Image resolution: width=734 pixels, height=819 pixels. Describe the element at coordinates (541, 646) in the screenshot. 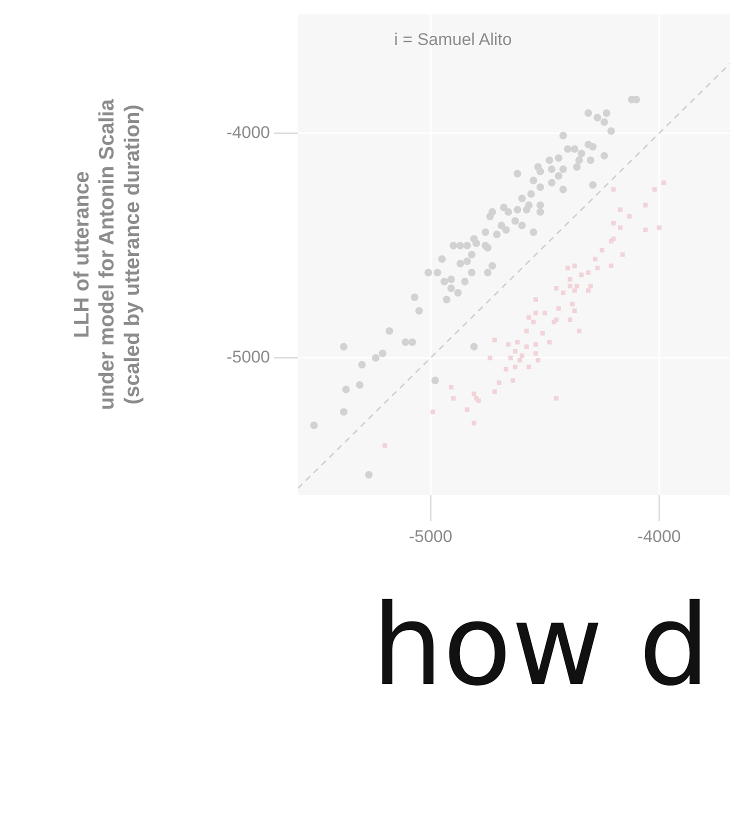

I see `text: how d` at that location.